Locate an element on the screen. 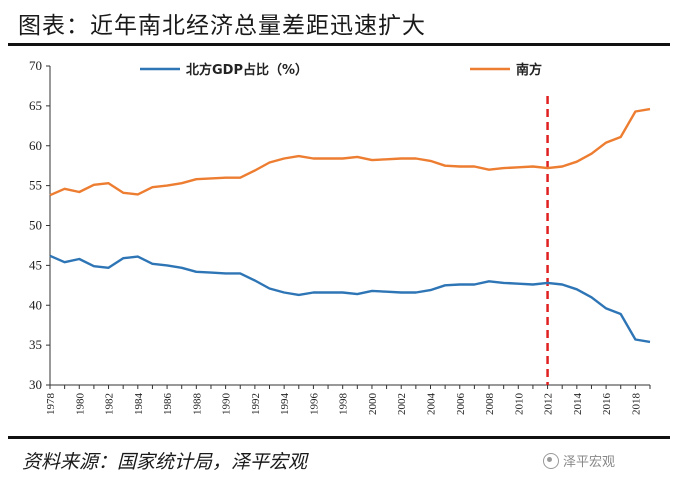 The height and width of the screenshot is (481, 683). y-tick-label: 70 is located at coordinates (35, 65).